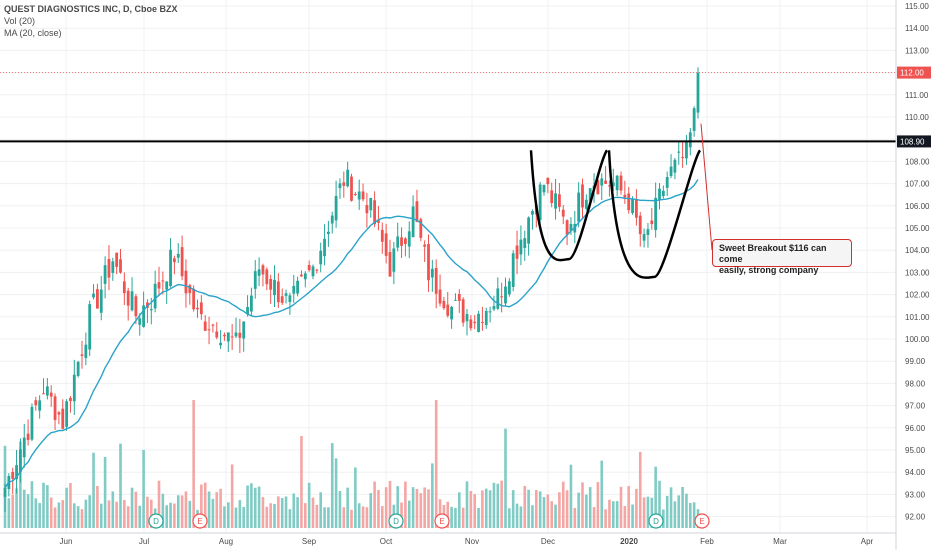 The image size is (932, 555). Describe the element at coordinates (386, 541) in the screenshot. I see `x-tick-label: Oct` at that location.